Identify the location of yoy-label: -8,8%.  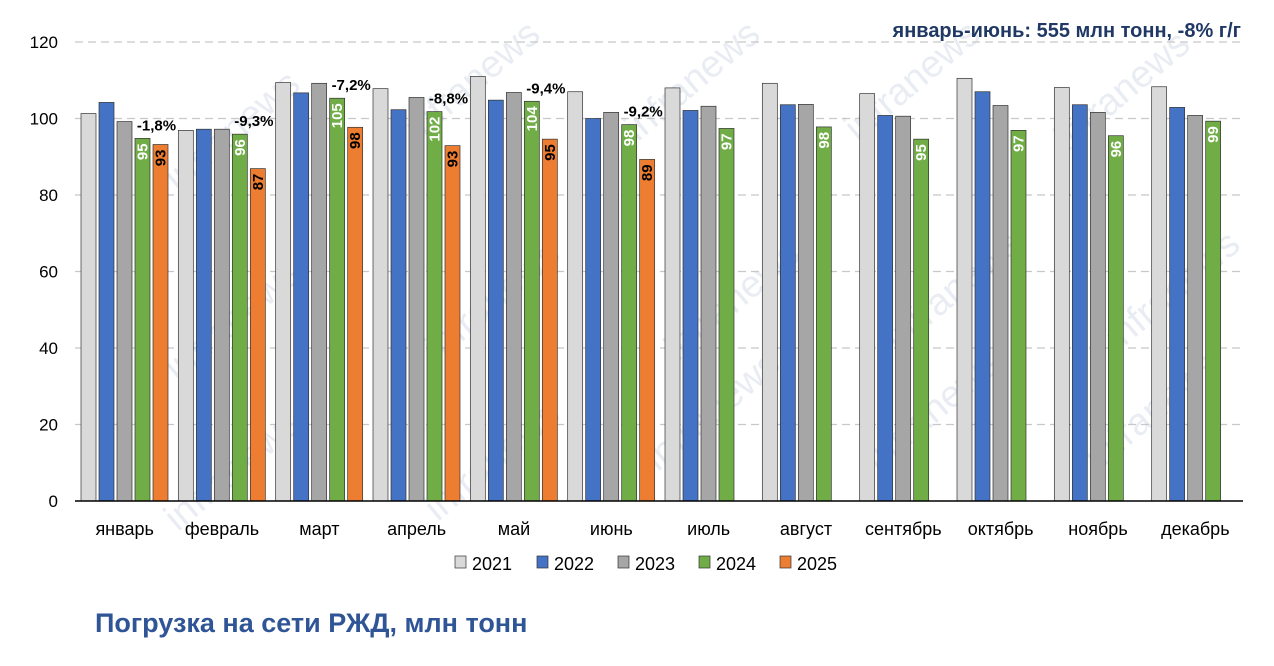
(448, 99).